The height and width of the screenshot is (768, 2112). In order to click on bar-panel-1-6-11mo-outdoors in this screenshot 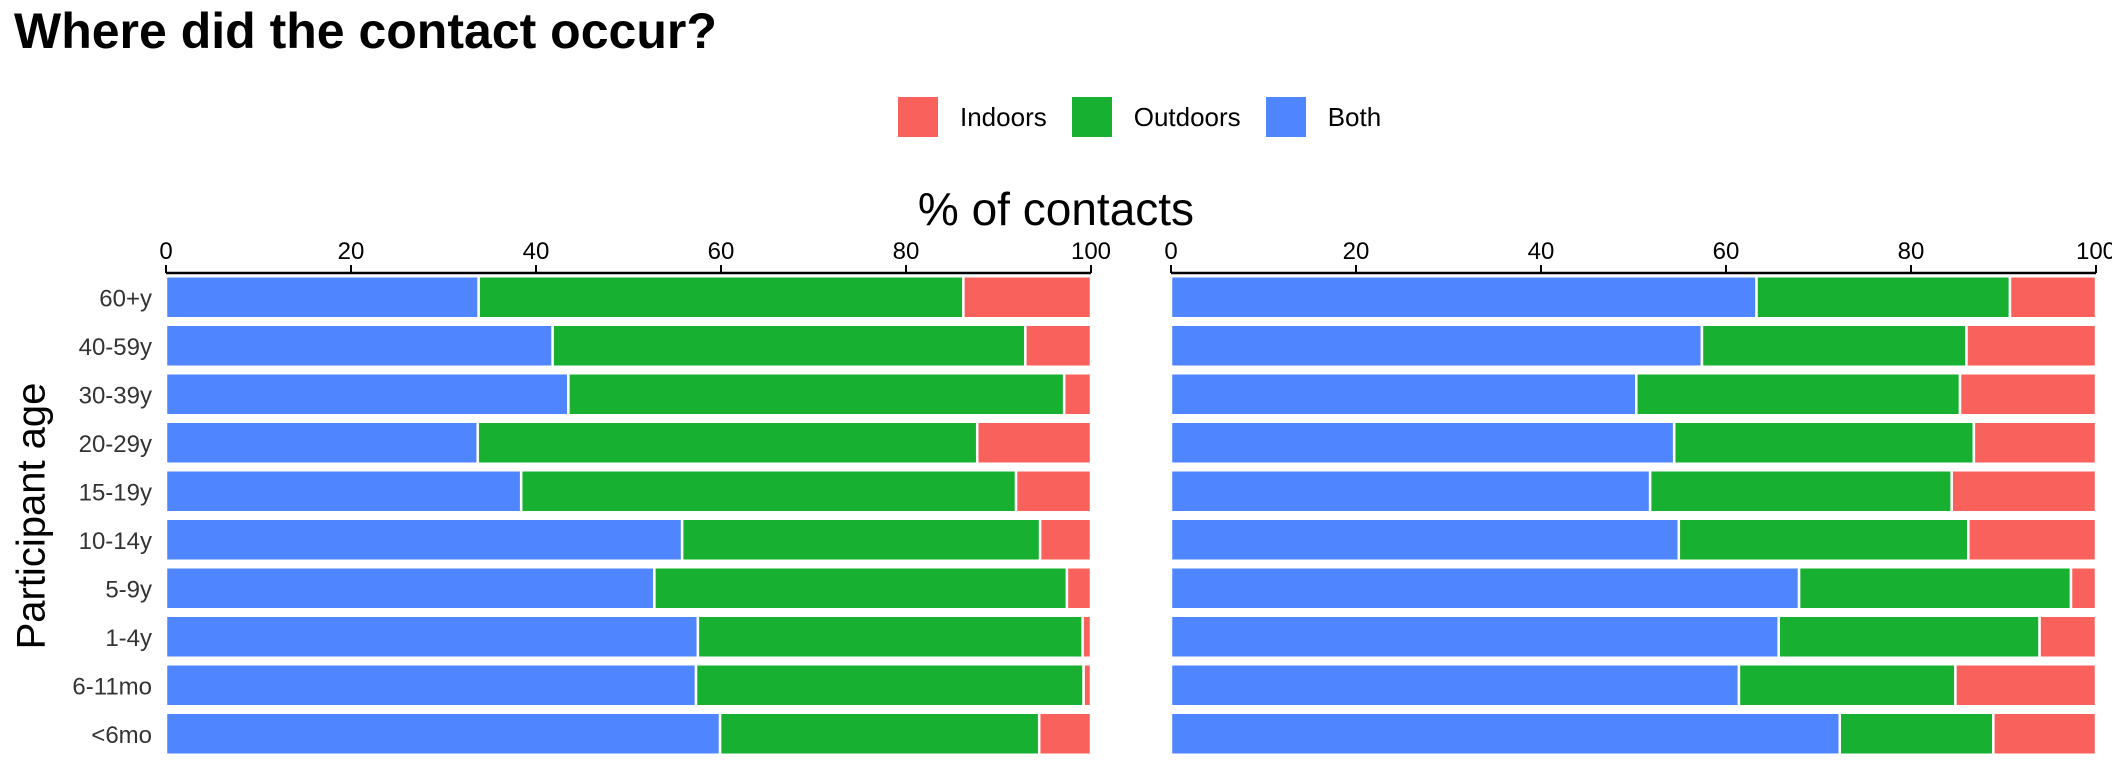, I will do `click(889, 685)`.